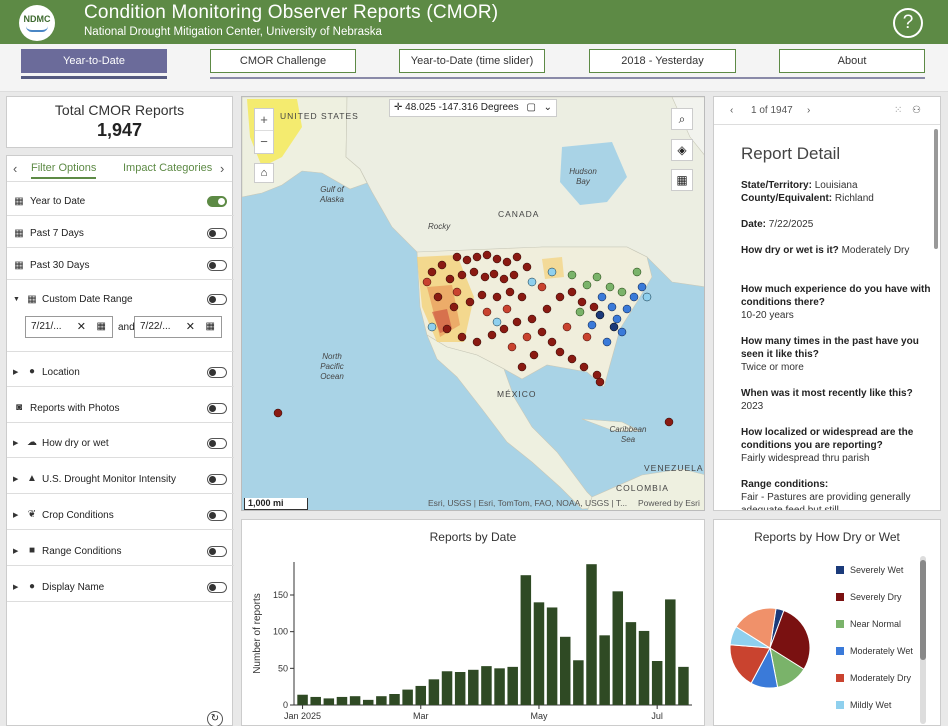 The width and height of the screenshot is (948, 726). Describe the element at coordinates (94, 61) in the screenshot. I see `nav-year-to-date: Year-to-Date` at that location.